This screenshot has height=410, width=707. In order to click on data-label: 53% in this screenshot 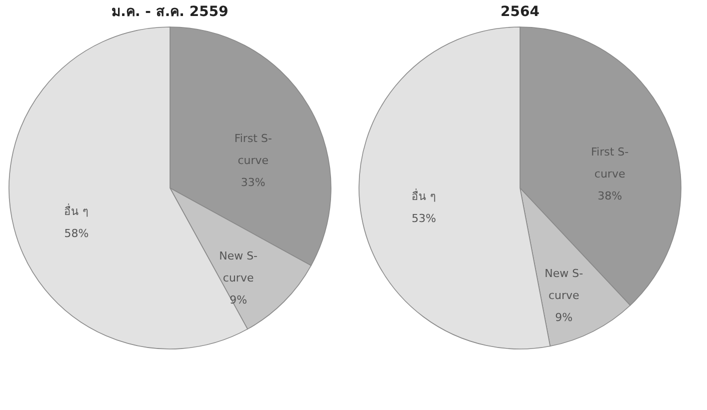, I will do `click(424, 219)`.